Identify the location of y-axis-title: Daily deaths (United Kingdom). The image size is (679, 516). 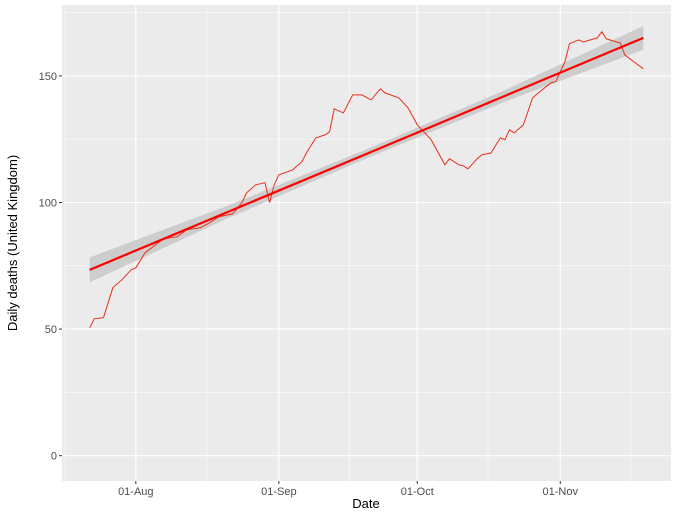
(12, 243).